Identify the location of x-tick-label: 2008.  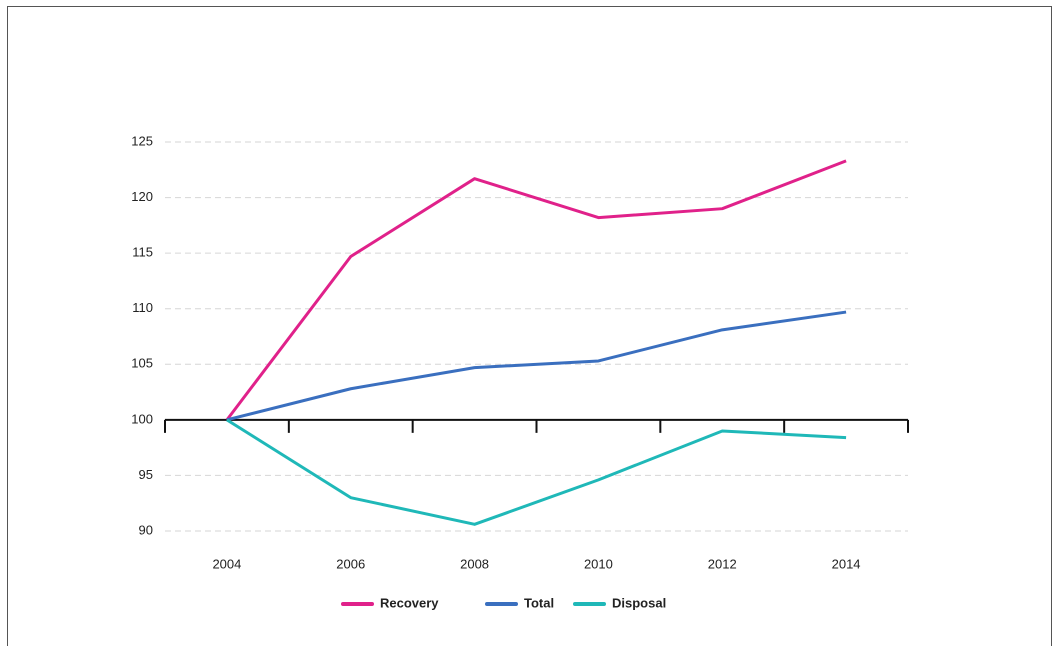
(474, 563).